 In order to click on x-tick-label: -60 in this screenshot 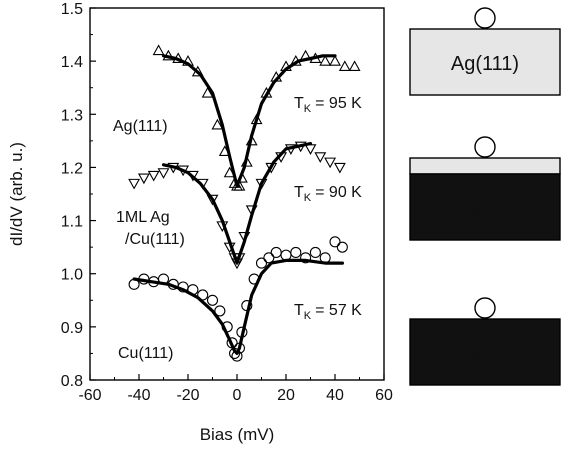, I will do `click(89, 395)`.